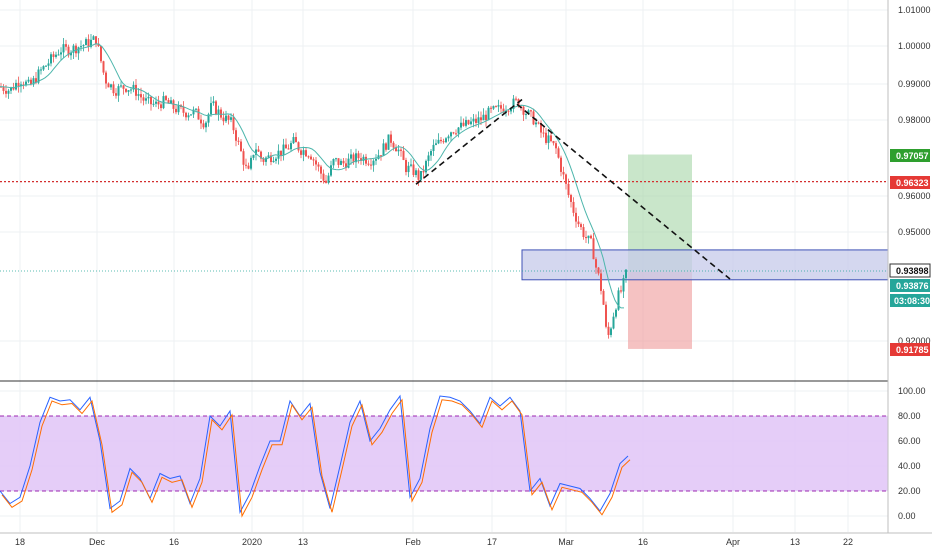 Image resolution: width=932 pixels, height=550 pixels. What do you see at coordinates (909, 416) in the screenshot?
I see `oscillator-tick-label: 80.00` at bounding box center [909, 416].